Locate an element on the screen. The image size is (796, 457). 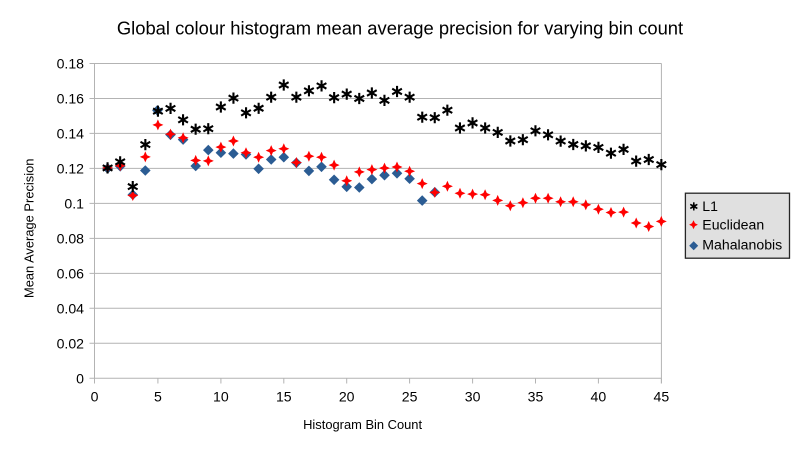
svg-text: 40 is located at coordinates (599, 397).